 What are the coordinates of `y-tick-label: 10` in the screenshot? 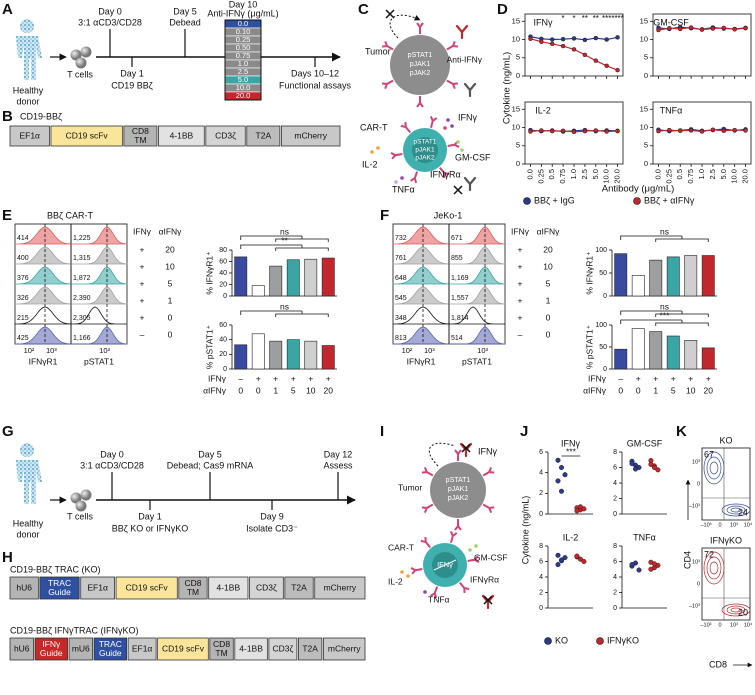 It's located at (516, 127).